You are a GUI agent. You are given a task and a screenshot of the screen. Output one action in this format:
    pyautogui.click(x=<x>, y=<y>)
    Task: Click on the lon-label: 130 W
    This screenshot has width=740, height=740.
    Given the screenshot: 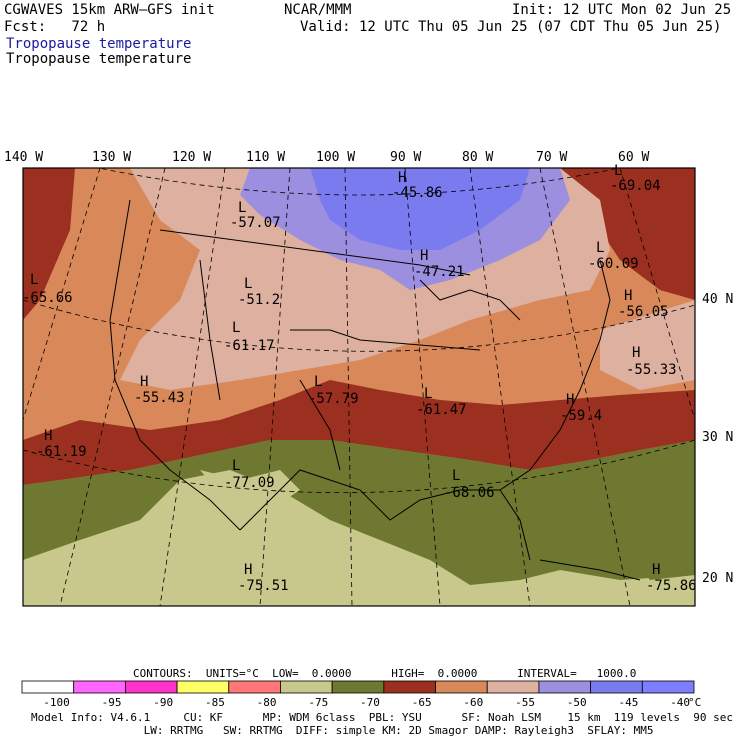 What is the action you would take?
    pyautogui.click(x=111, y=157)
    